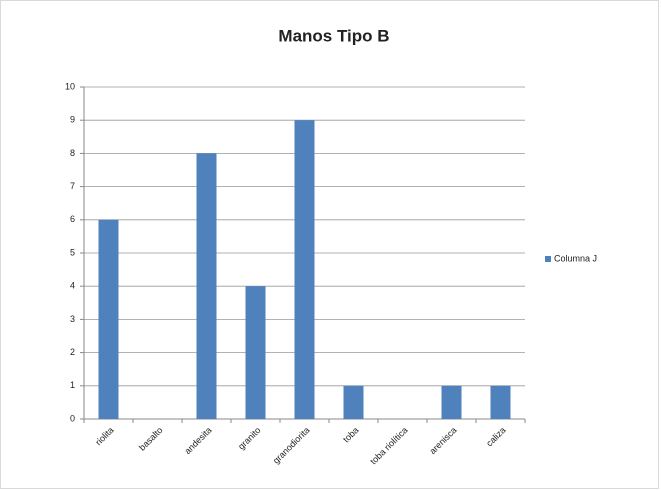 This screenshot has width=661, height=491. What do you see at coordinates (70, 86) in the screenshot?
I see `y-tick-label: 10` at bounding box center [70, 86].